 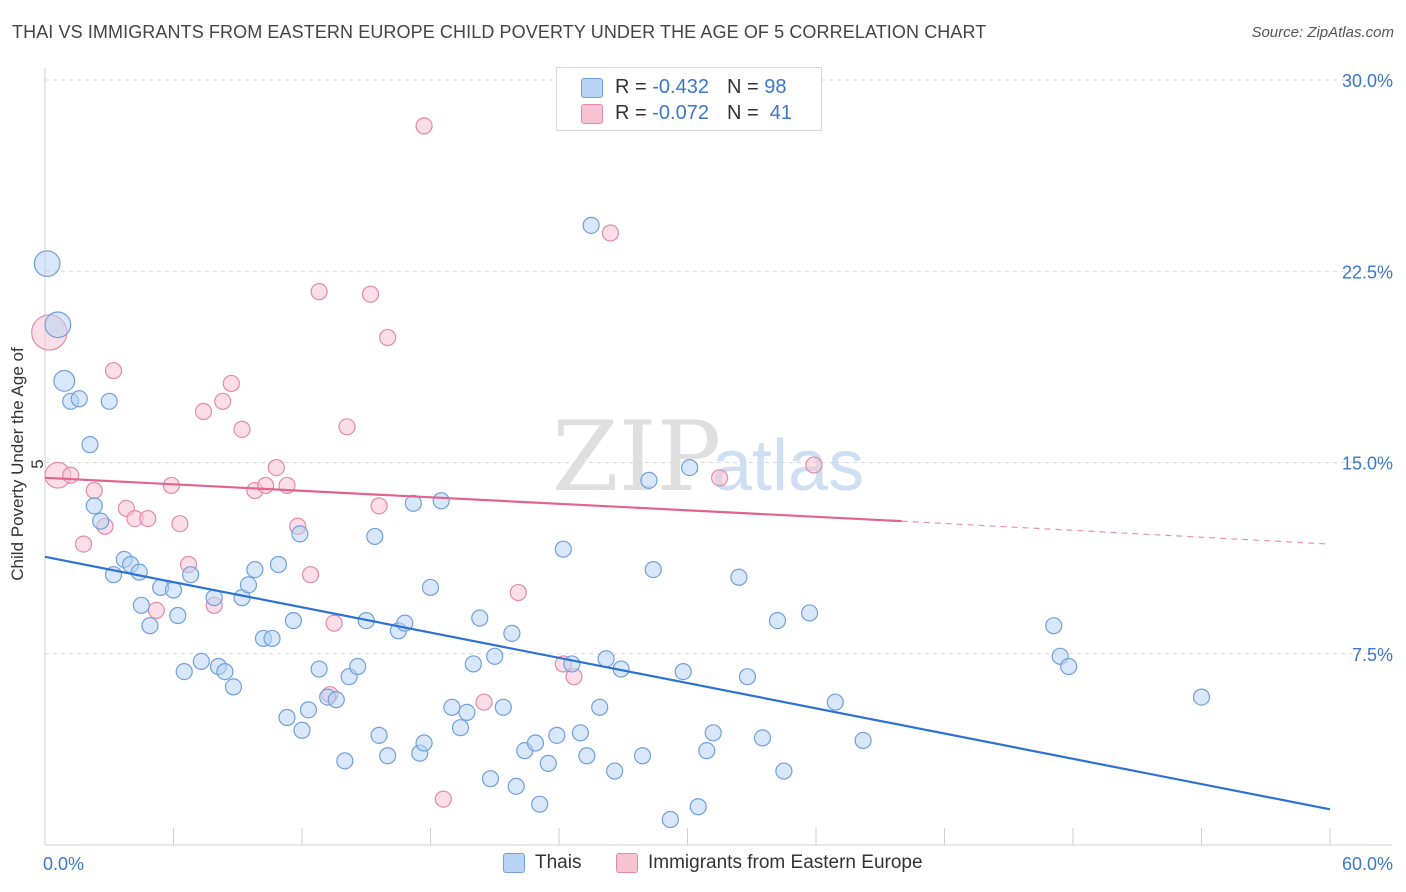 What do you see at coordinates (788, 466) in the screenshot?
I see `watermark-atlas: atlas` at bounding box center [788, 466].